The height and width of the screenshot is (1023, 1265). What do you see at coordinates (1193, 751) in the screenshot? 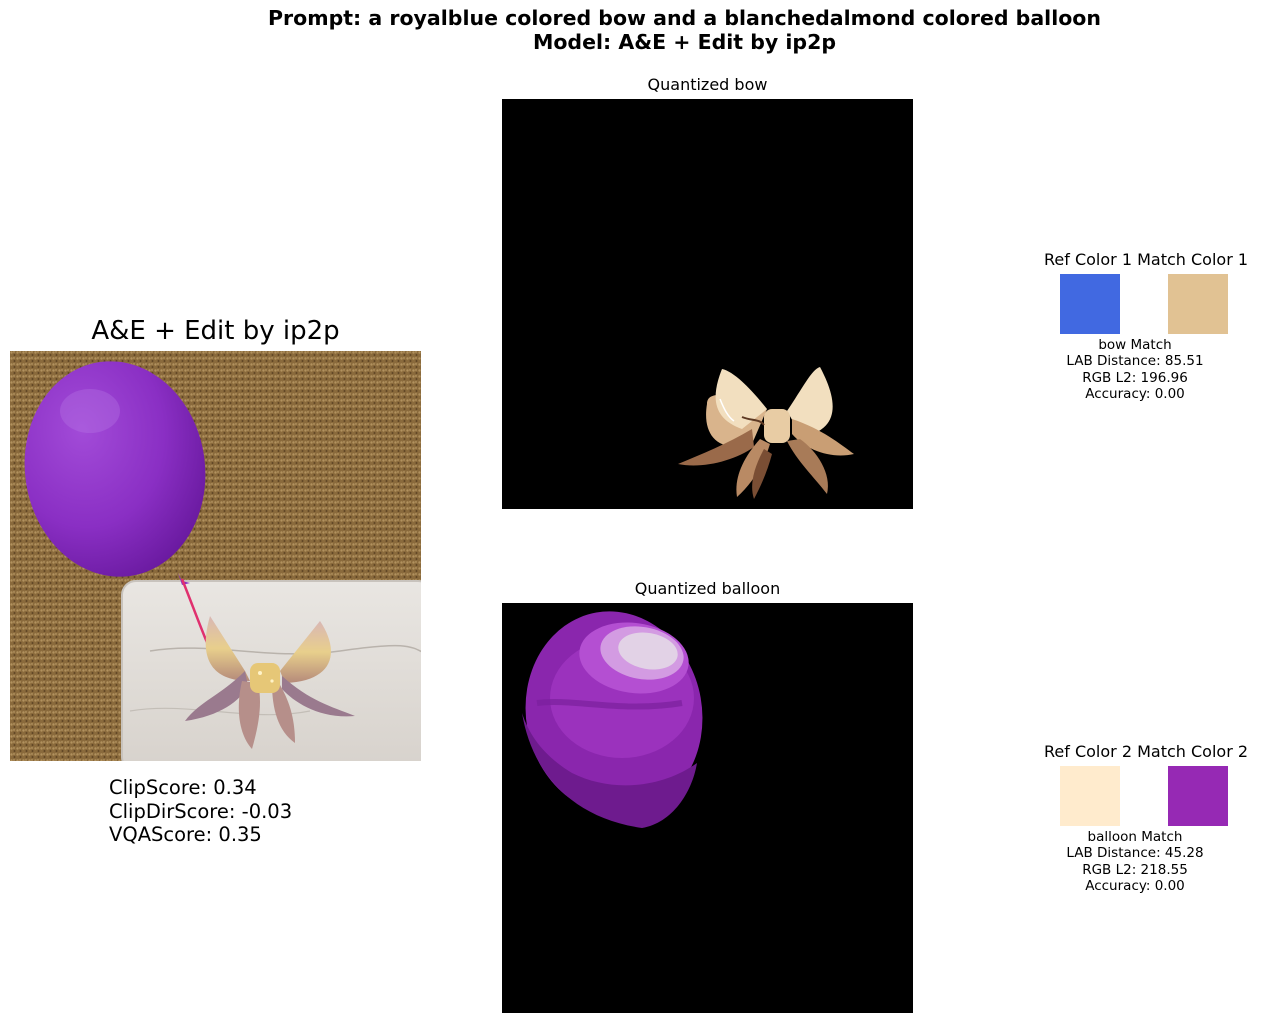
I see `match-color-label-2: Match Color 2` at bounding box center [1193, 751].